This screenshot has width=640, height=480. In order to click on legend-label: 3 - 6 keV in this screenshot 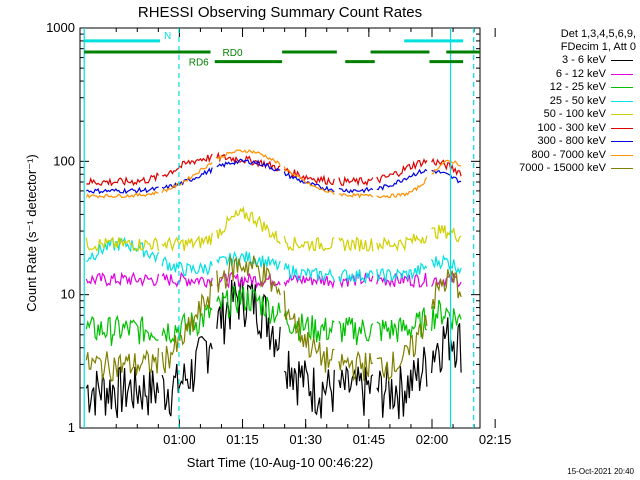, I will do `click(583, 60)`.